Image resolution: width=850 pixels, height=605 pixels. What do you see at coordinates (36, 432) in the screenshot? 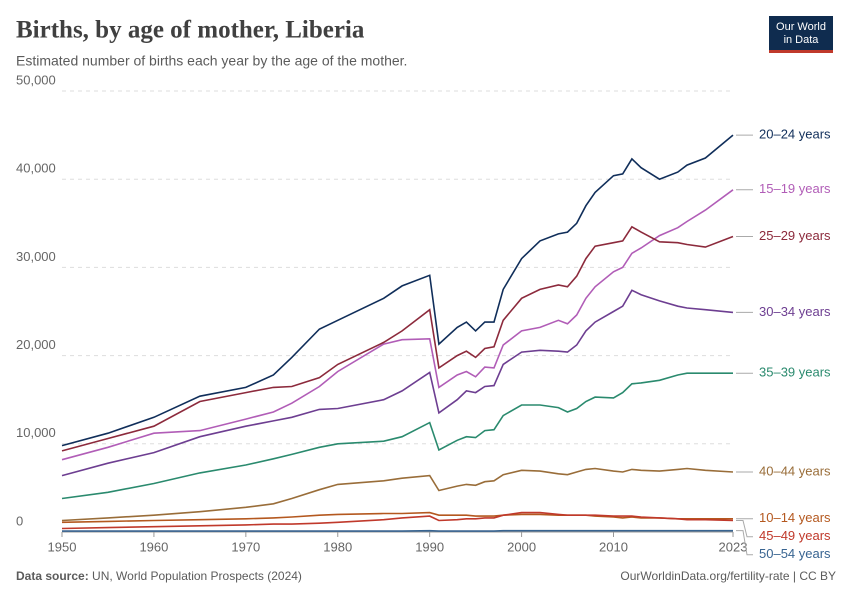
I see `y-tick-label: 10,000` at bounding box center [36, 432].